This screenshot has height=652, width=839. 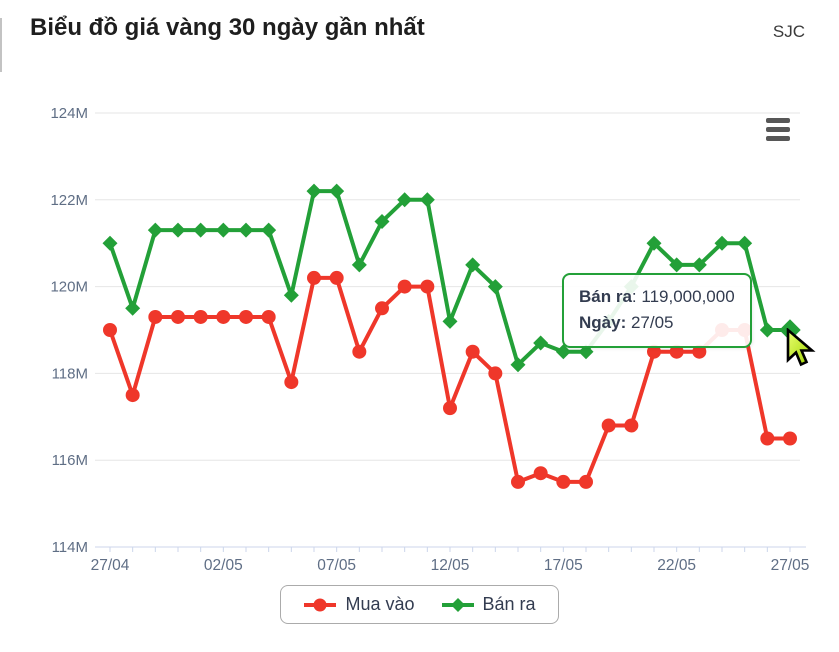 What do you see at coordinates (69, 113) in the screenshot?
I see `y-axis-label: 124M` at bounding box center [69, 113].